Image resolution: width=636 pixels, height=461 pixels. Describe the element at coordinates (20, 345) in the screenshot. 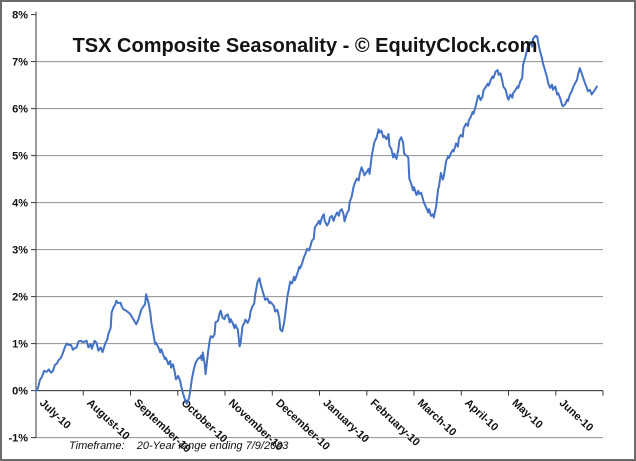

I see `y-axis-label: 1%` at that location.